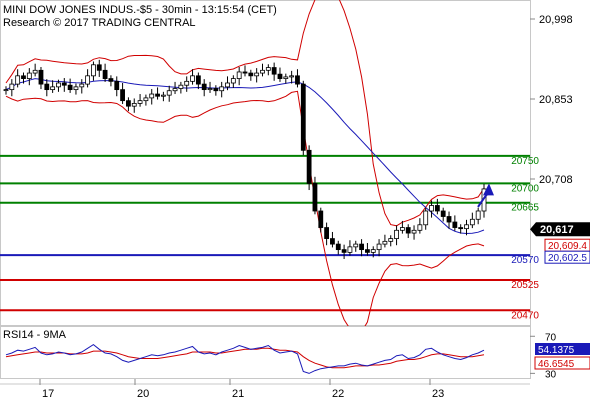 The width and height of the screenshot is (590, 400). I want to click on level-label: 20665, so click(525, 208).